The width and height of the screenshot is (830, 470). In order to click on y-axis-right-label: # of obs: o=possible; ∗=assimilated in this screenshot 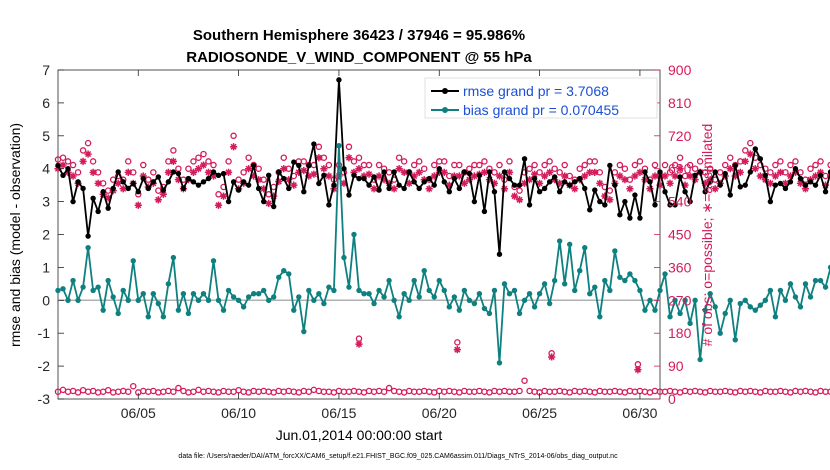, I will do `click(707, 235)`.